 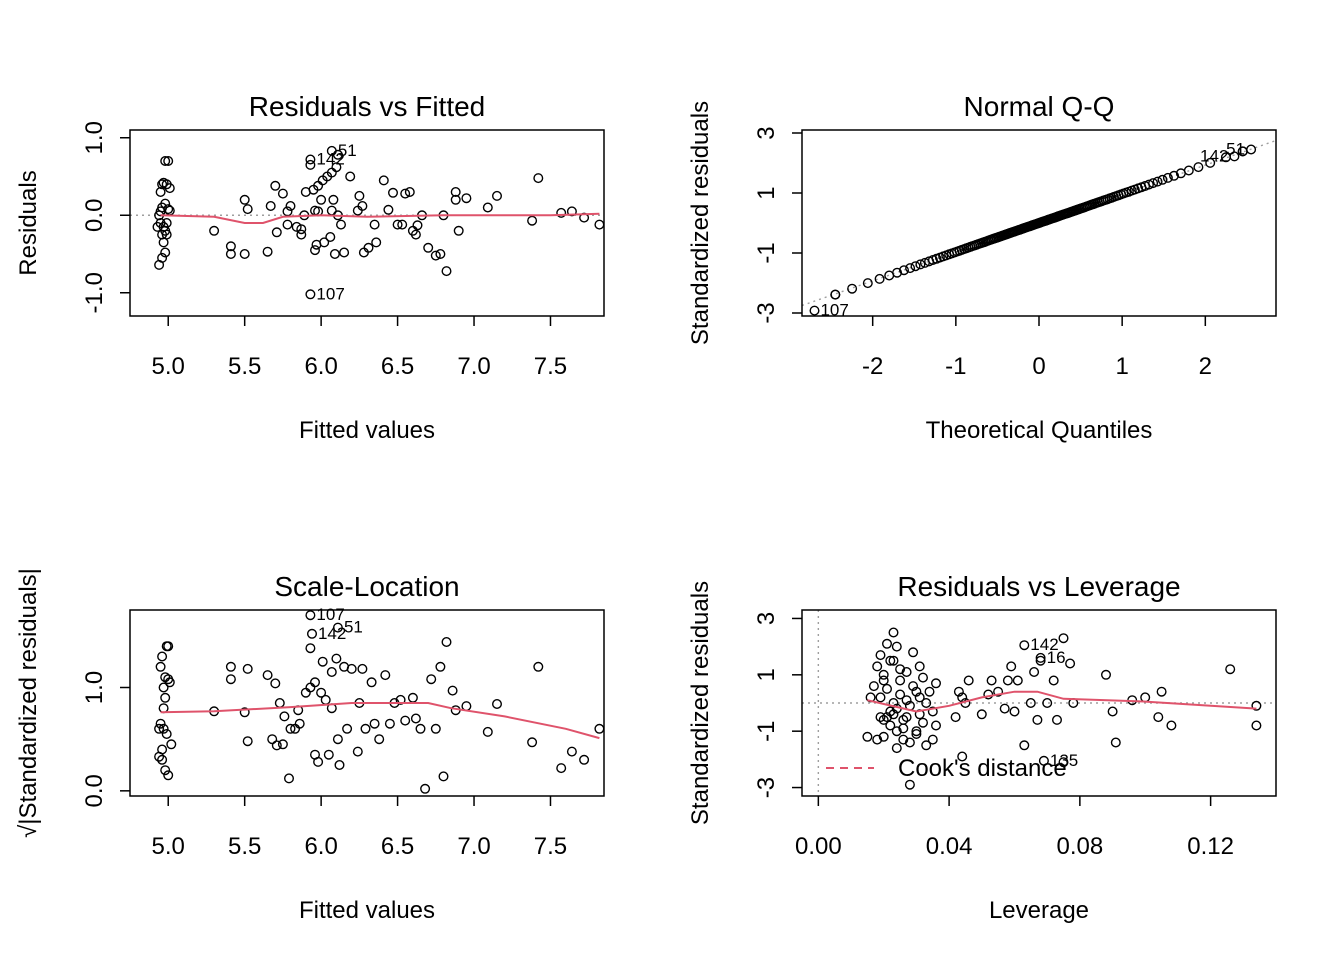 I want to click on y-tick-label: 0.0, so click(x=94, y=790).